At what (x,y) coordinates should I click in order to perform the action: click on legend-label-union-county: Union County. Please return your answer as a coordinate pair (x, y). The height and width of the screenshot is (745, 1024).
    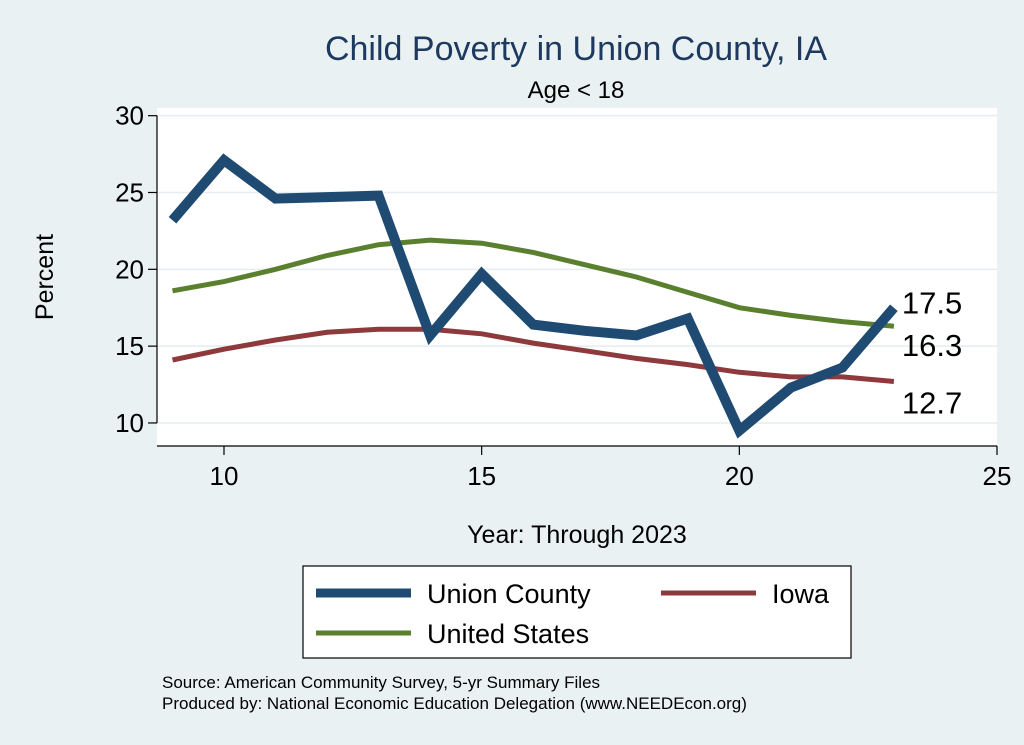
    Looking at the image, I should click on (509, 594).